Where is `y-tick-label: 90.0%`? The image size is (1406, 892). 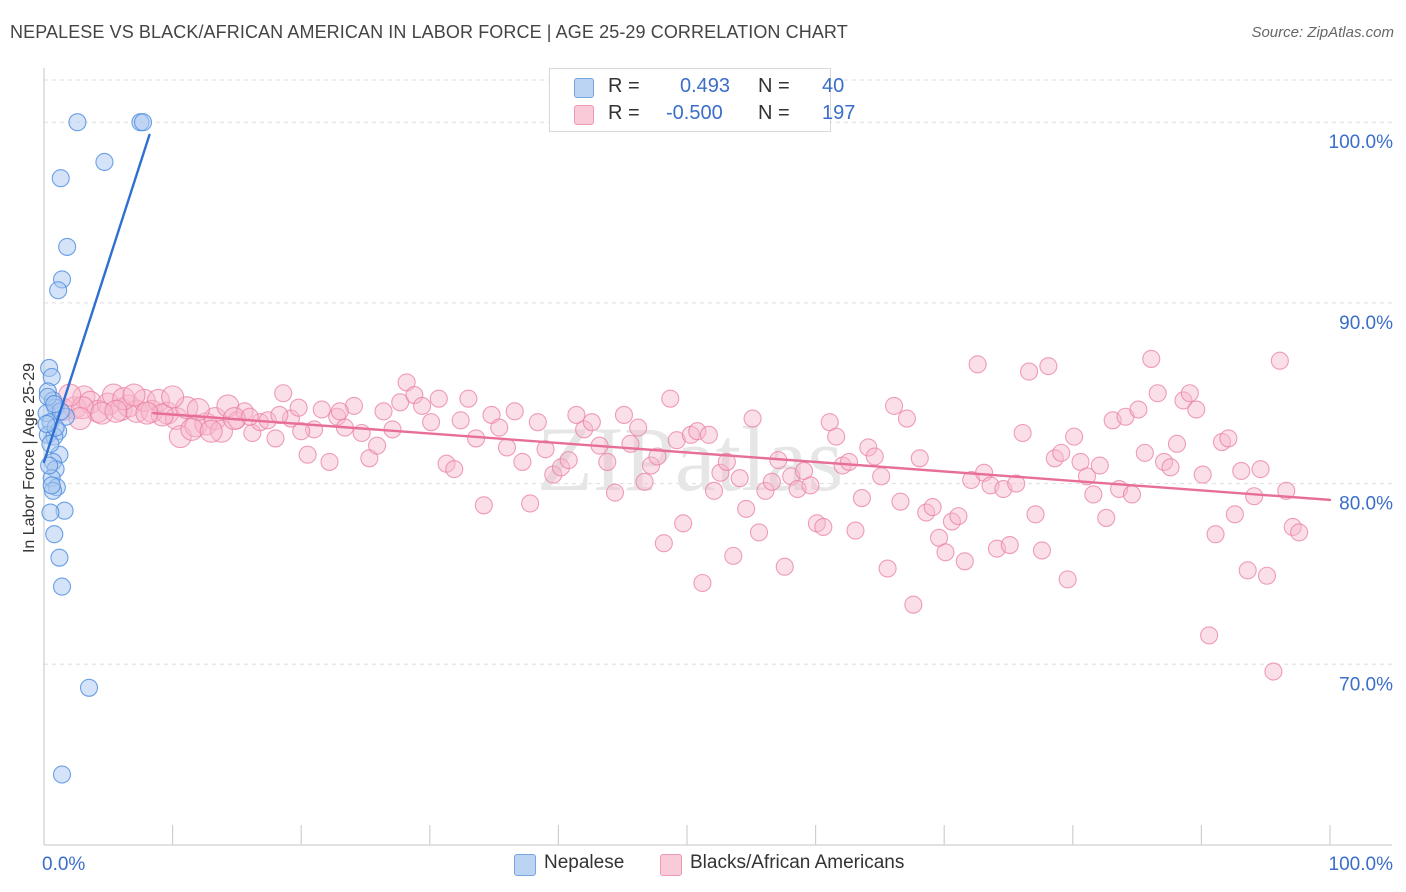
y-tick-label: 90.0% is located at coordinates (1366, 323).